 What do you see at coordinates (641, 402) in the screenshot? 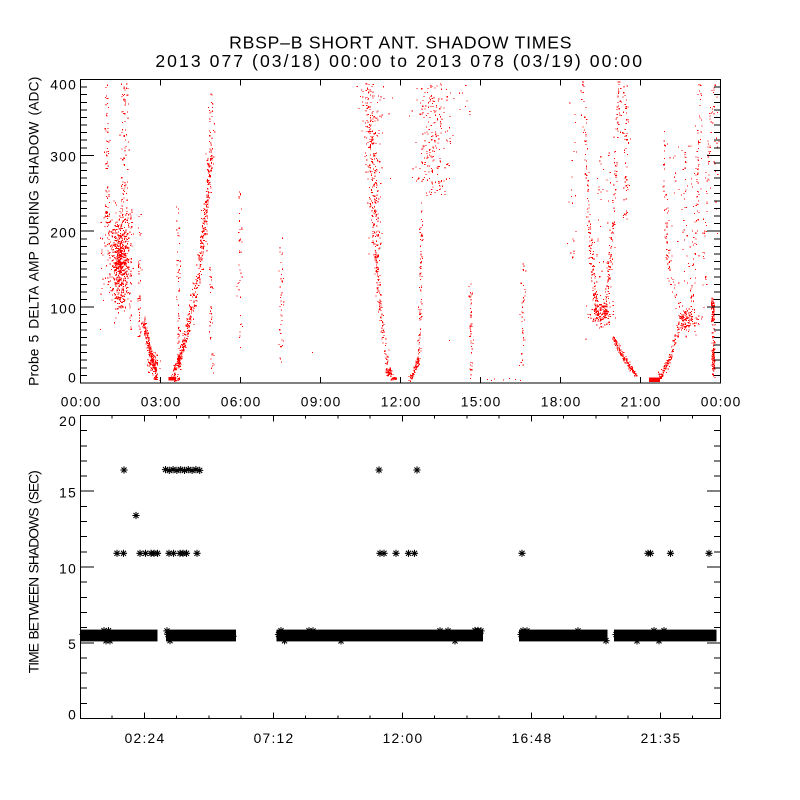
I see `svg-text: 21:00` at bounding box center [641, 402].